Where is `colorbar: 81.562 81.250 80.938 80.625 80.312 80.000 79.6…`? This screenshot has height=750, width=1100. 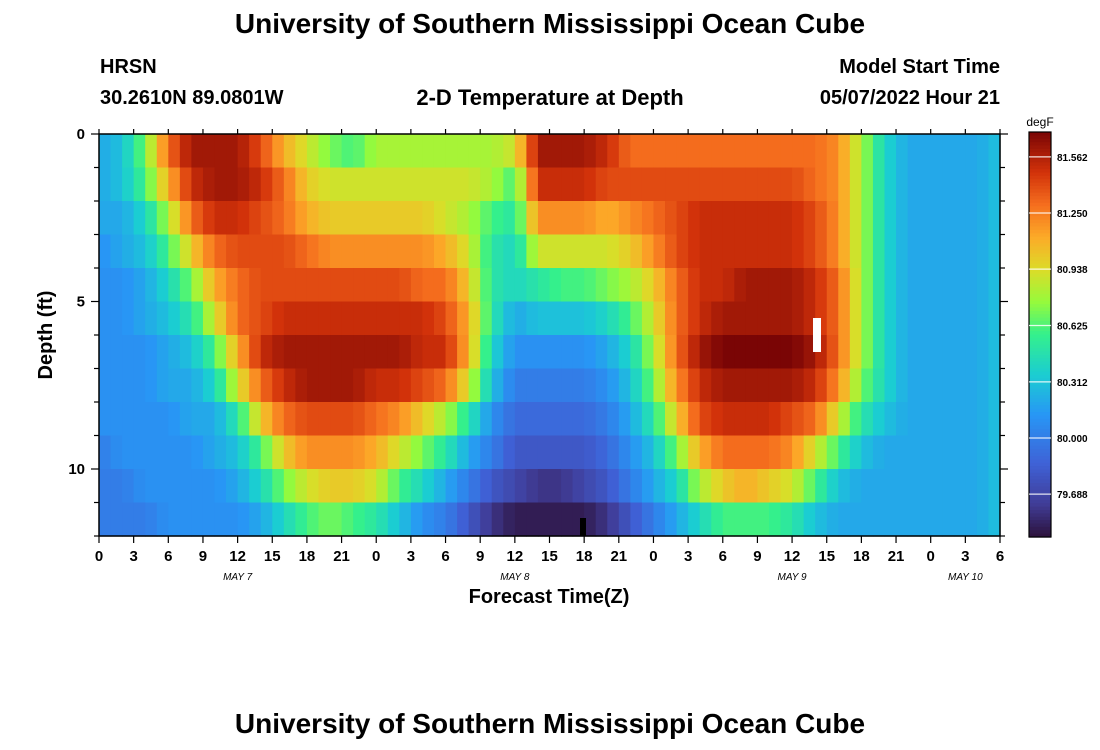 colorbar: 81.562 81.250 80.938 80.625 80.312 80.000 79.6… is located at coordinates (1058, 334).